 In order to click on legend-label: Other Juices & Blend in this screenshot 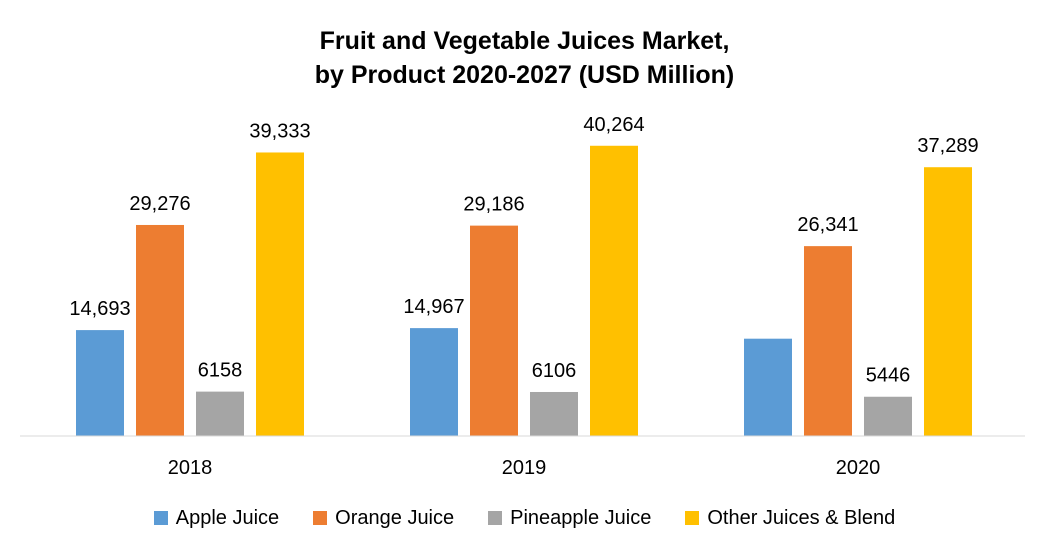, I will do `click(801, 517)`.